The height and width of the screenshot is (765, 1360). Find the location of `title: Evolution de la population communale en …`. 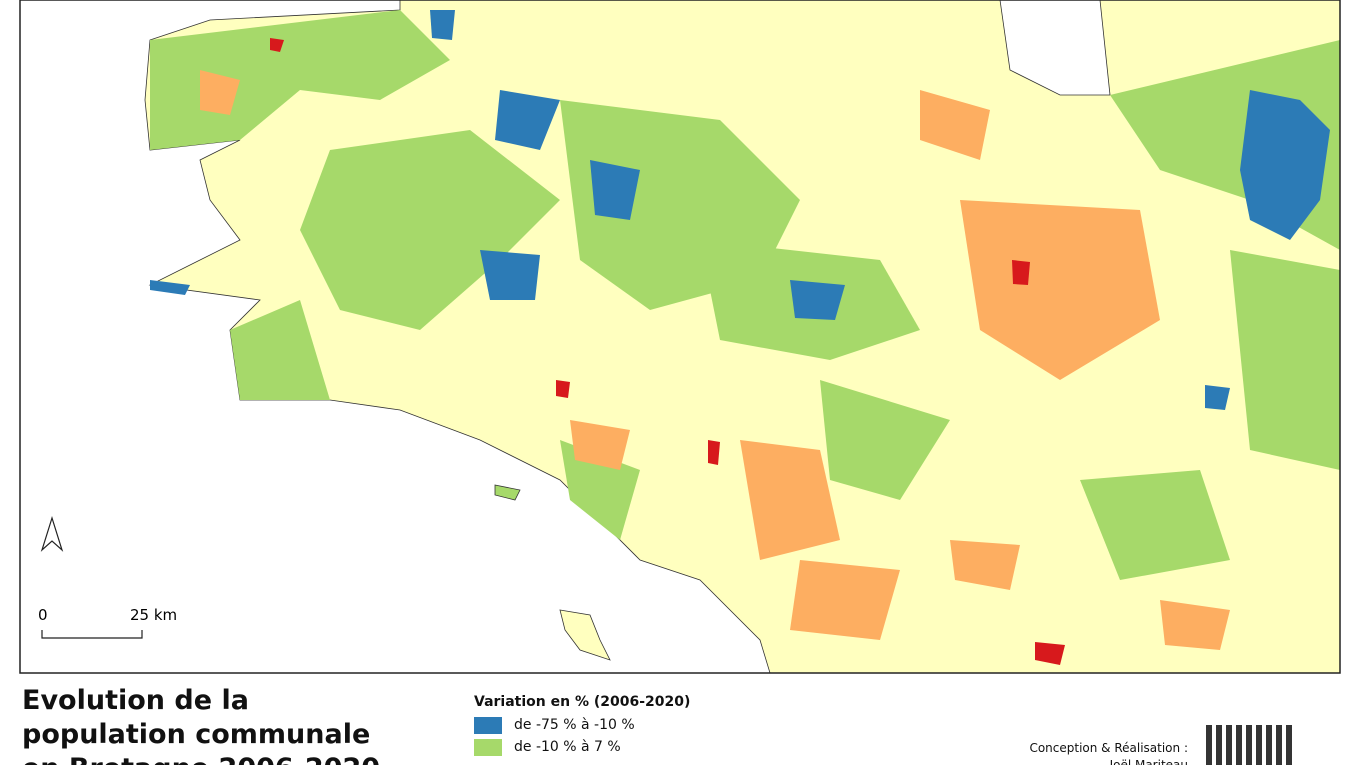

title: Evolution de la population communale en … is located at coordinates (201, 724).